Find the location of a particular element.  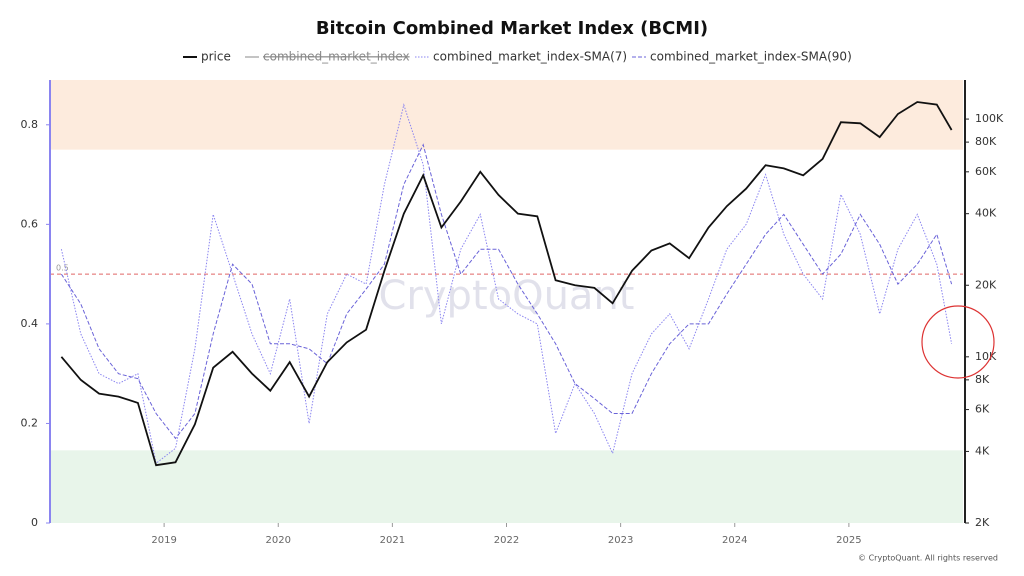

y2-tick-label: 8K is located at coordinates (982, 379).